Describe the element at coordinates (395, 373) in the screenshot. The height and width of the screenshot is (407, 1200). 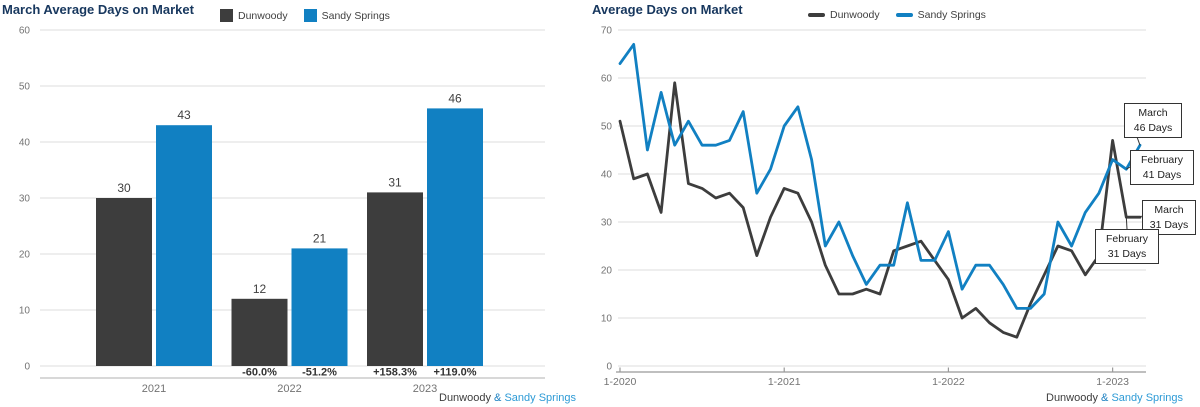
I see `svg-text: +158.3%` at that location.